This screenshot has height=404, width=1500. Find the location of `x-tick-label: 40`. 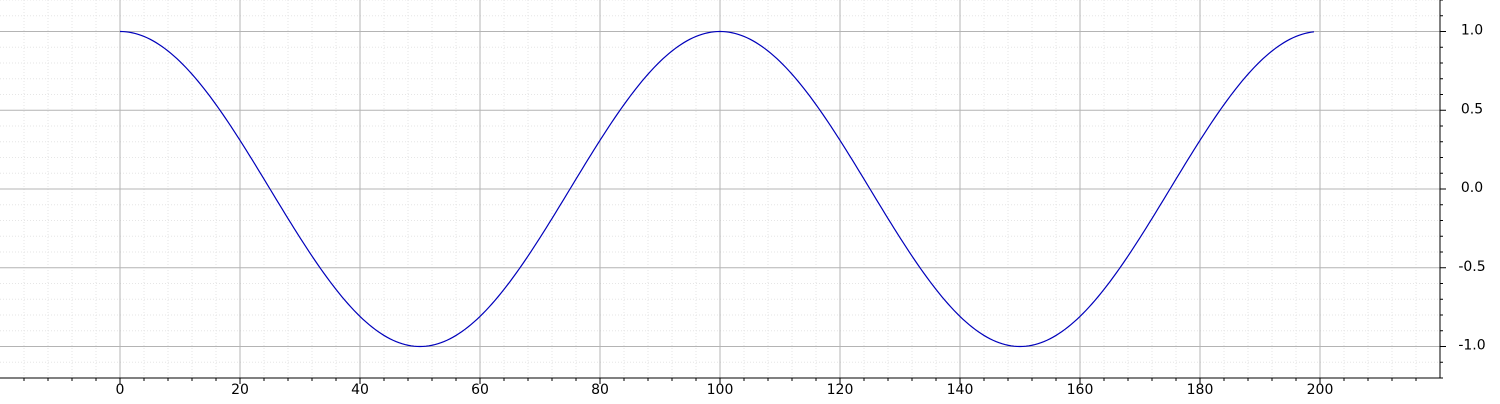

x-tick-label: 40 is located at coordinates (360, 390).